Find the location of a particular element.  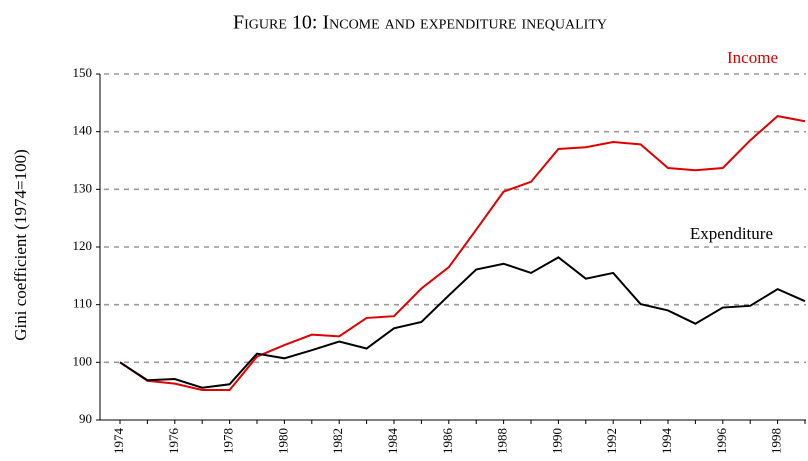

x-tick-label: 1994 is located at coordinates (666, 441).